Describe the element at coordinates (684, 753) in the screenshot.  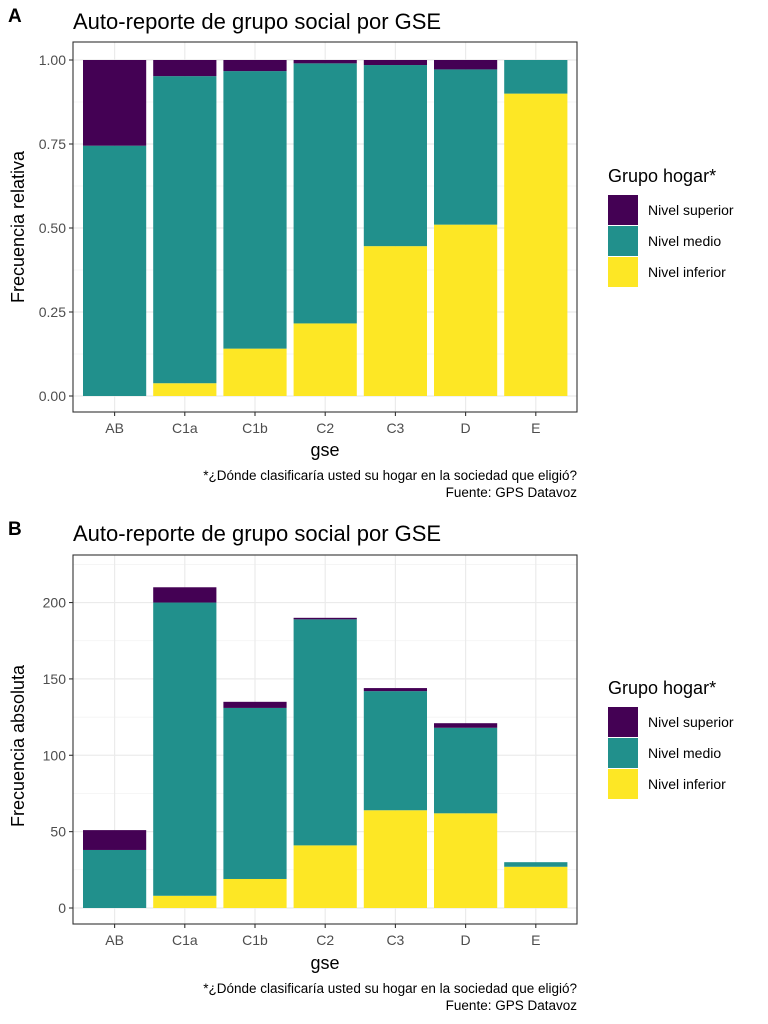
I see `legend-b-label-medio: Nivel medio` at that location.